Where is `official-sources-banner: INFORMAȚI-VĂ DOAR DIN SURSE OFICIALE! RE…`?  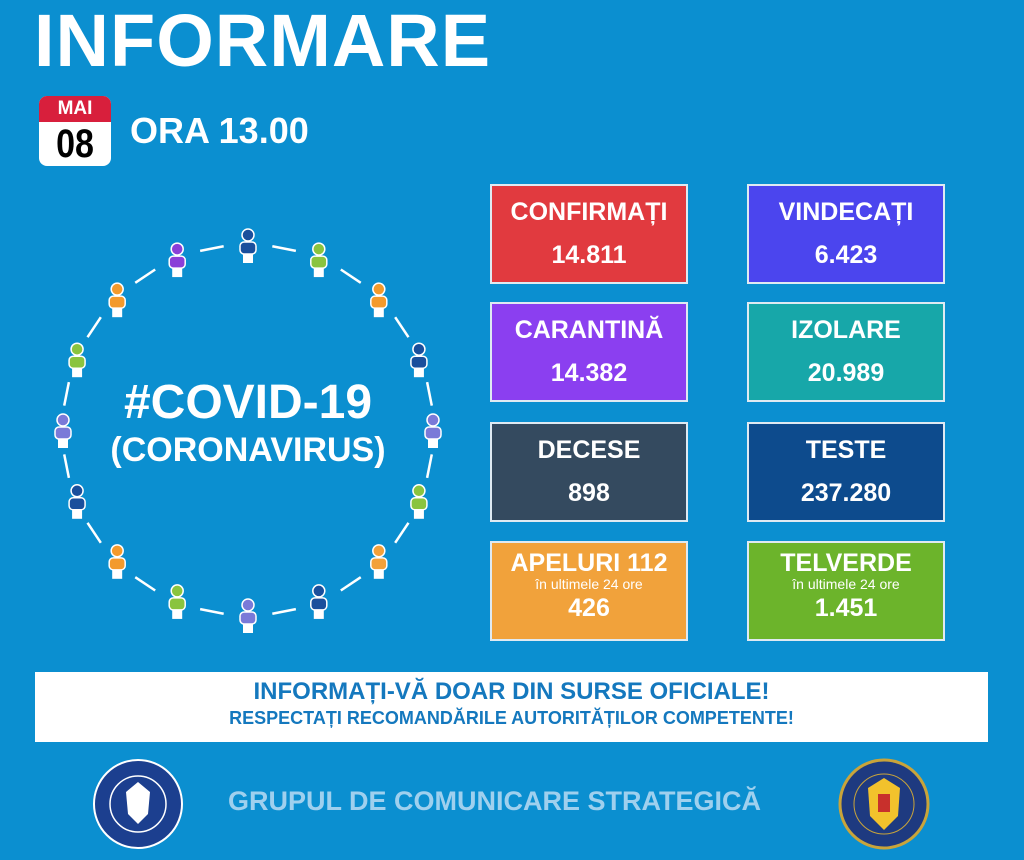
official-sources-banner: INFORMAȚI-VĂ DOAR DIN SURSE OFICIALE! RE… is located at coordinates (511, 707).